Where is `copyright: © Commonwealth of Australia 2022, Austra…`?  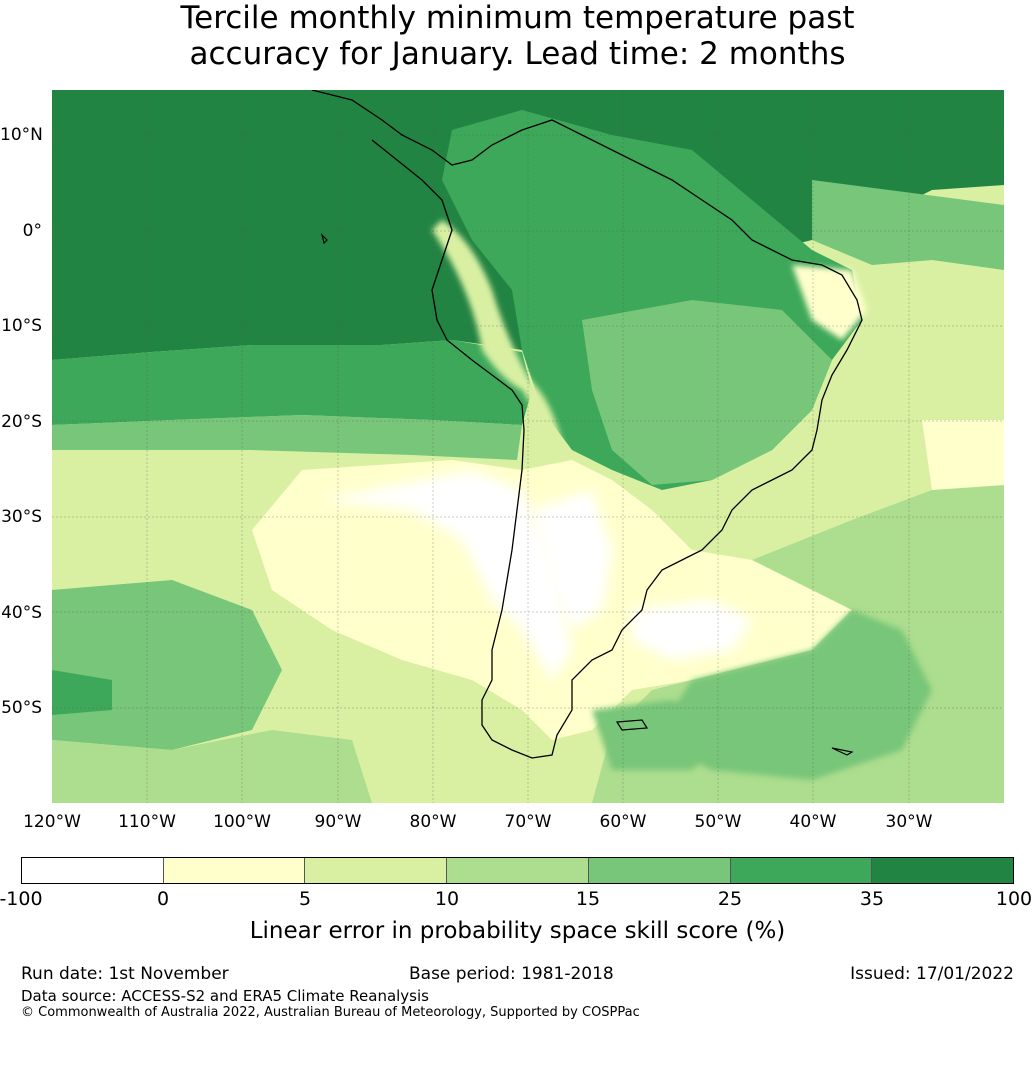
copyright: © Commonwealth of Australia 2022, Austra… is located at coordinates (330, 1012).